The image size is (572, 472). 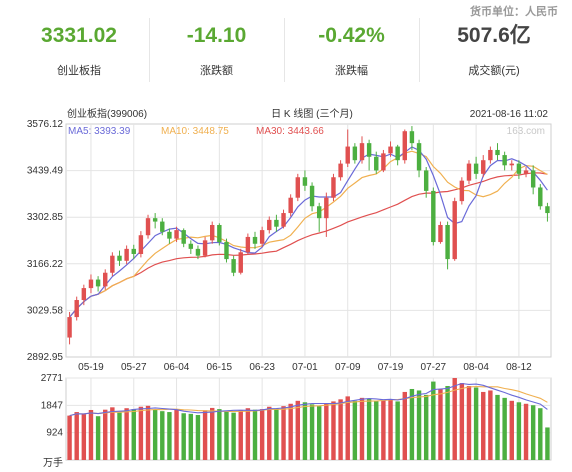 I want to click on y-tick-label: 3166.22, so click(x=45, y=264).